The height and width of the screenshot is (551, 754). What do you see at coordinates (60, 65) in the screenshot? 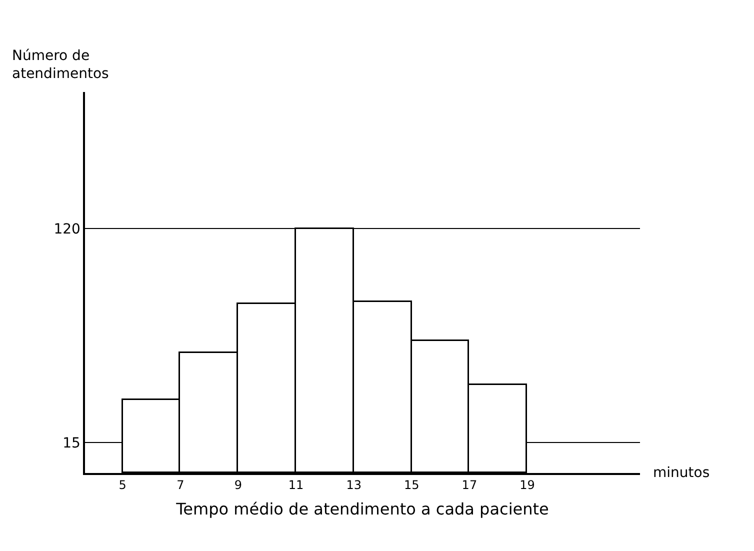
I see `y-axis-title: Número de atendimentos` at bounding box center [60, 65].